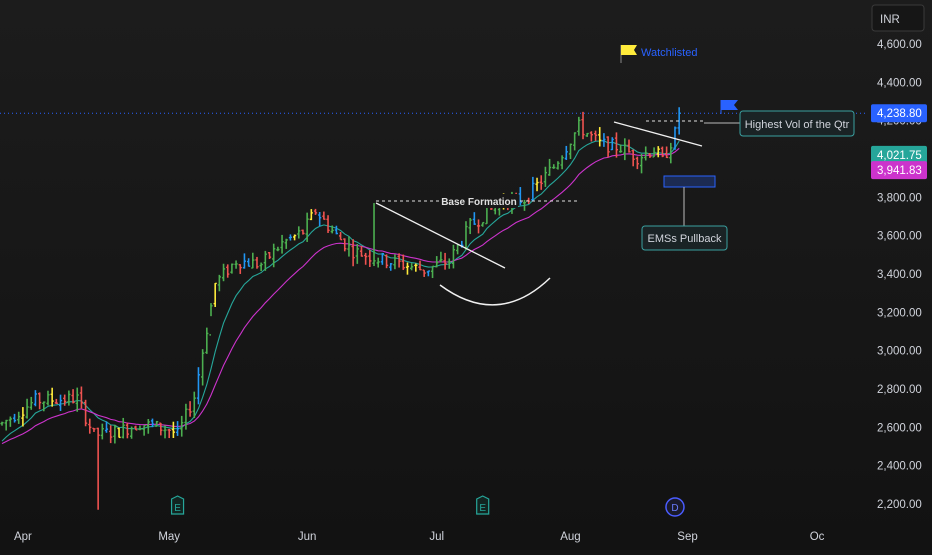  I want to click on y-tick-label: 4,400.00, so click(899, 83).